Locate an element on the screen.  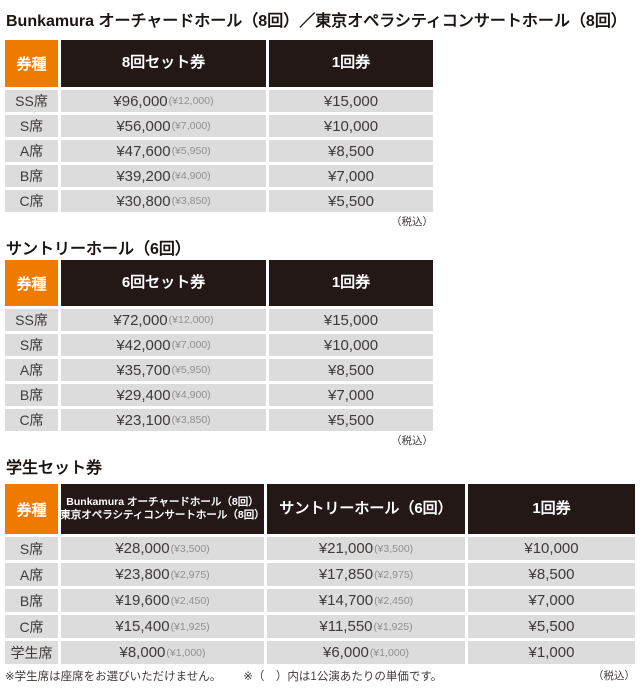
column-header-suntory: サントリーホール（6回） is located at coordinates (366, 509).